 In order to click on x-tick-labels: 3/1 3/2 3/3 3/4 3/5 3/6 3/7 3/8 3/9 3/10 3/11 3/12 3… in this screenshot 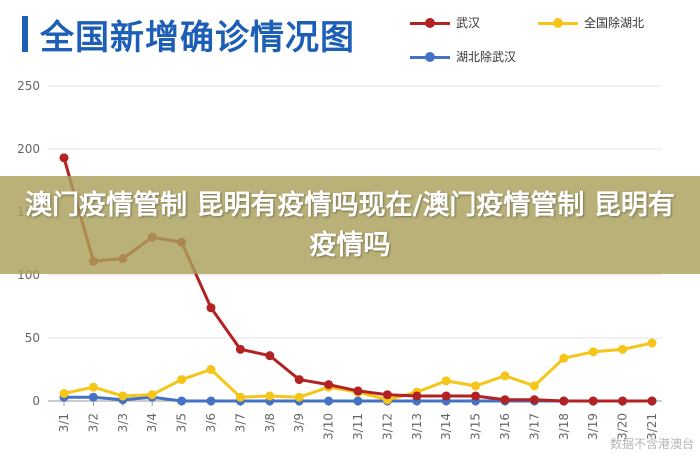, I will do `click(358, 426)`.